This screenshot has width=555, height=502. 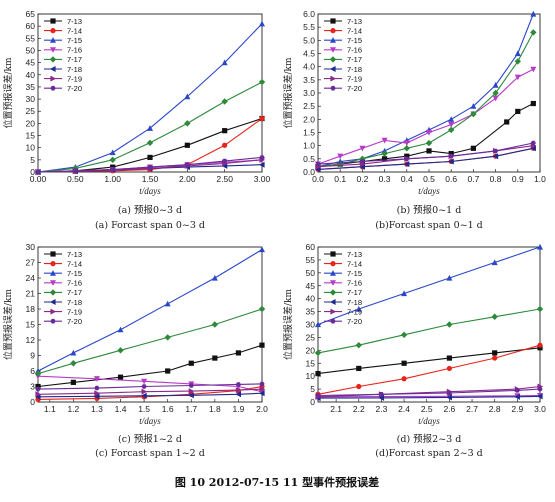 I want to click on x-tick-label: 0.00, so click(x=38, y=179).